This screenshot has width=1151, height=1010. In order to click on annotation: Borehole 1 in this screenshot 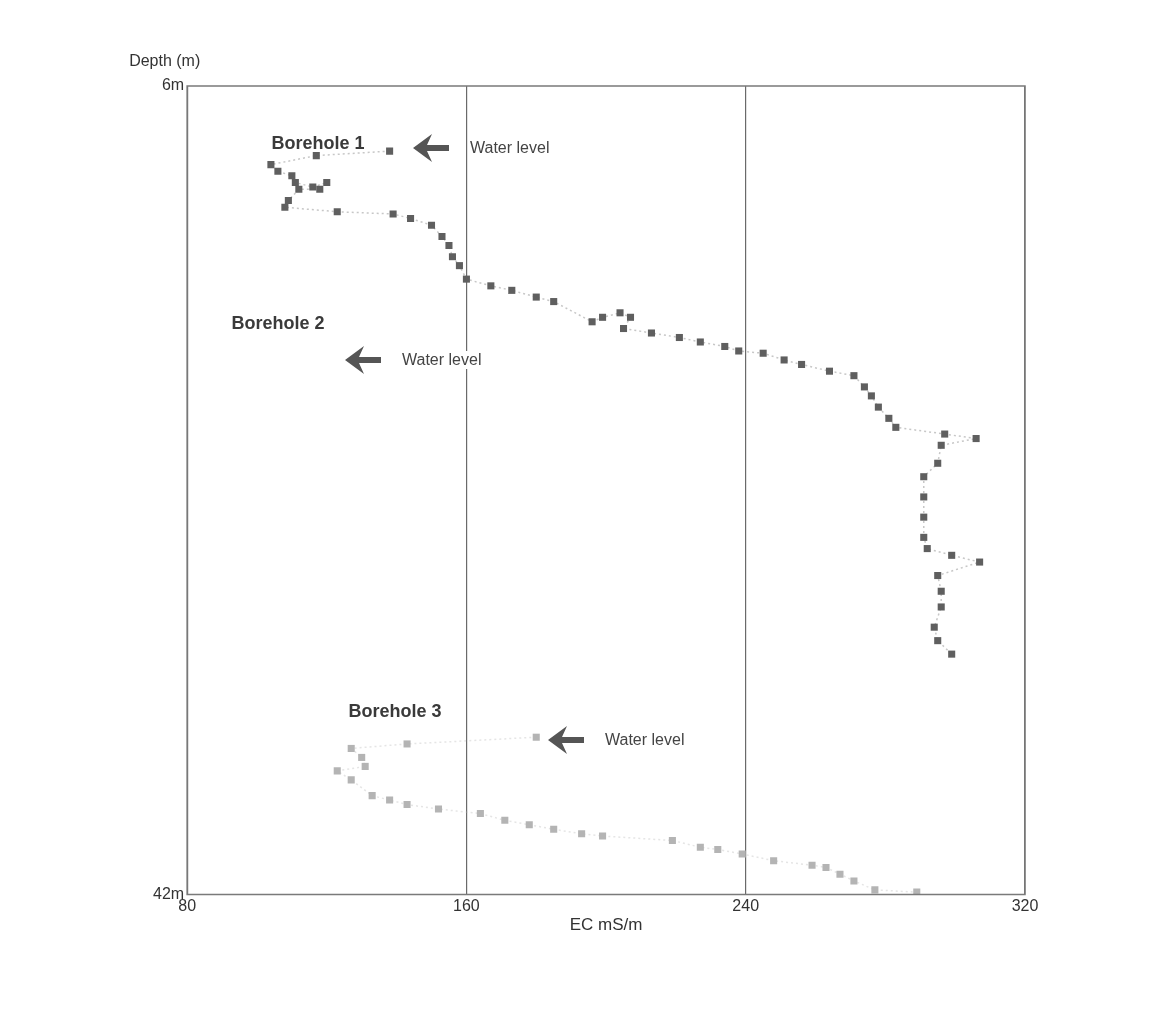, I will do `click(318, 143)`.